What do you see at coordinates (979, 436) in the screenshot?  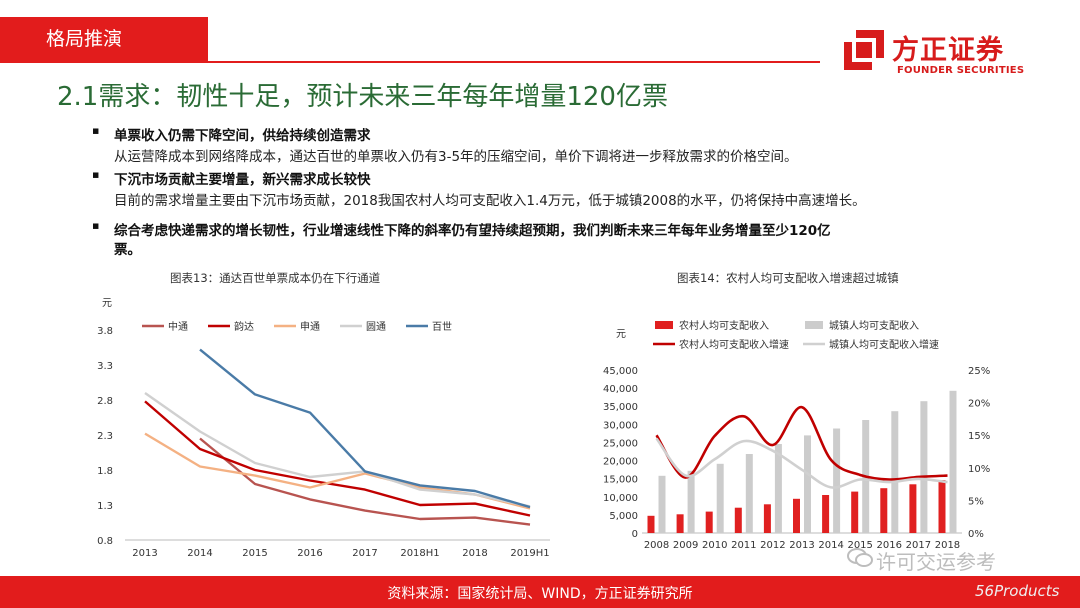 I see `chart2-y2tick: 15%` at bounding box center [979, 436].